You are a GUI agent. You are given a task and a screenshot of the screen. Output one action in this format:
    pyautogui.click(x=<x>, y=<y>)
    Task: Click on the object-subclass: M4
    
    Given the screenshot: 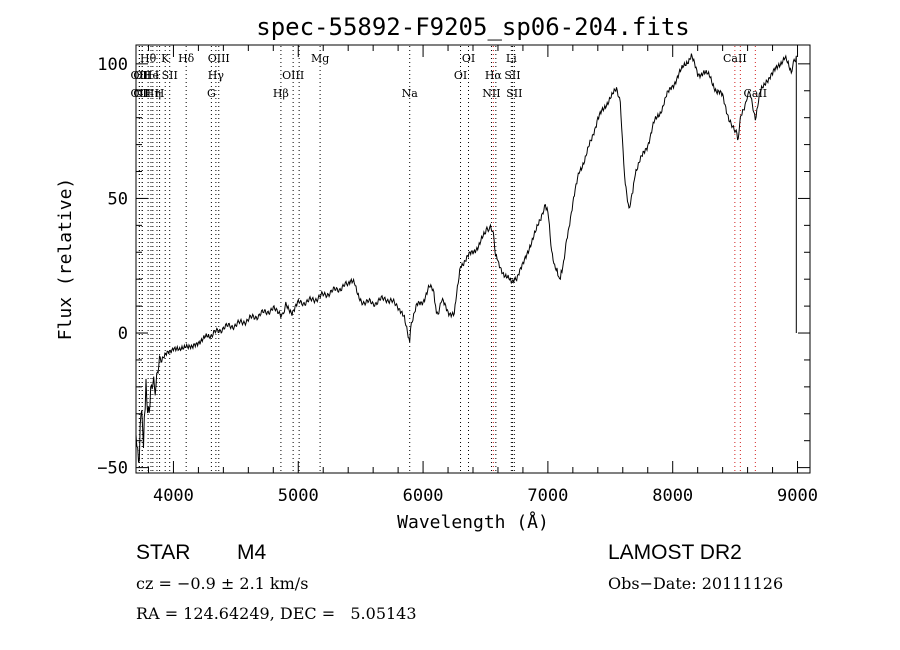 What is the action you would take?
    pyautogui.click(x=252, y=552)
    